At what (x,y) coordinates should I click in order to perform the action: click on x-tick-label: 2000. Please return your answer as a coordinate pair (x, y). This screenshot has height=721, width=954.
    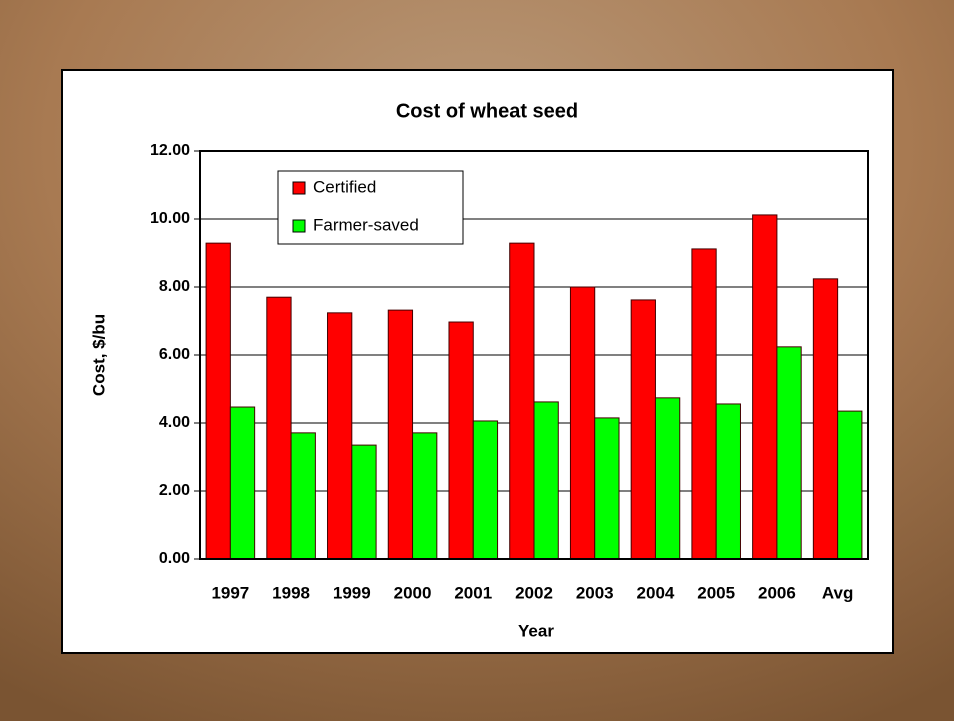
    Looking at the image, I should click on (413, 592).